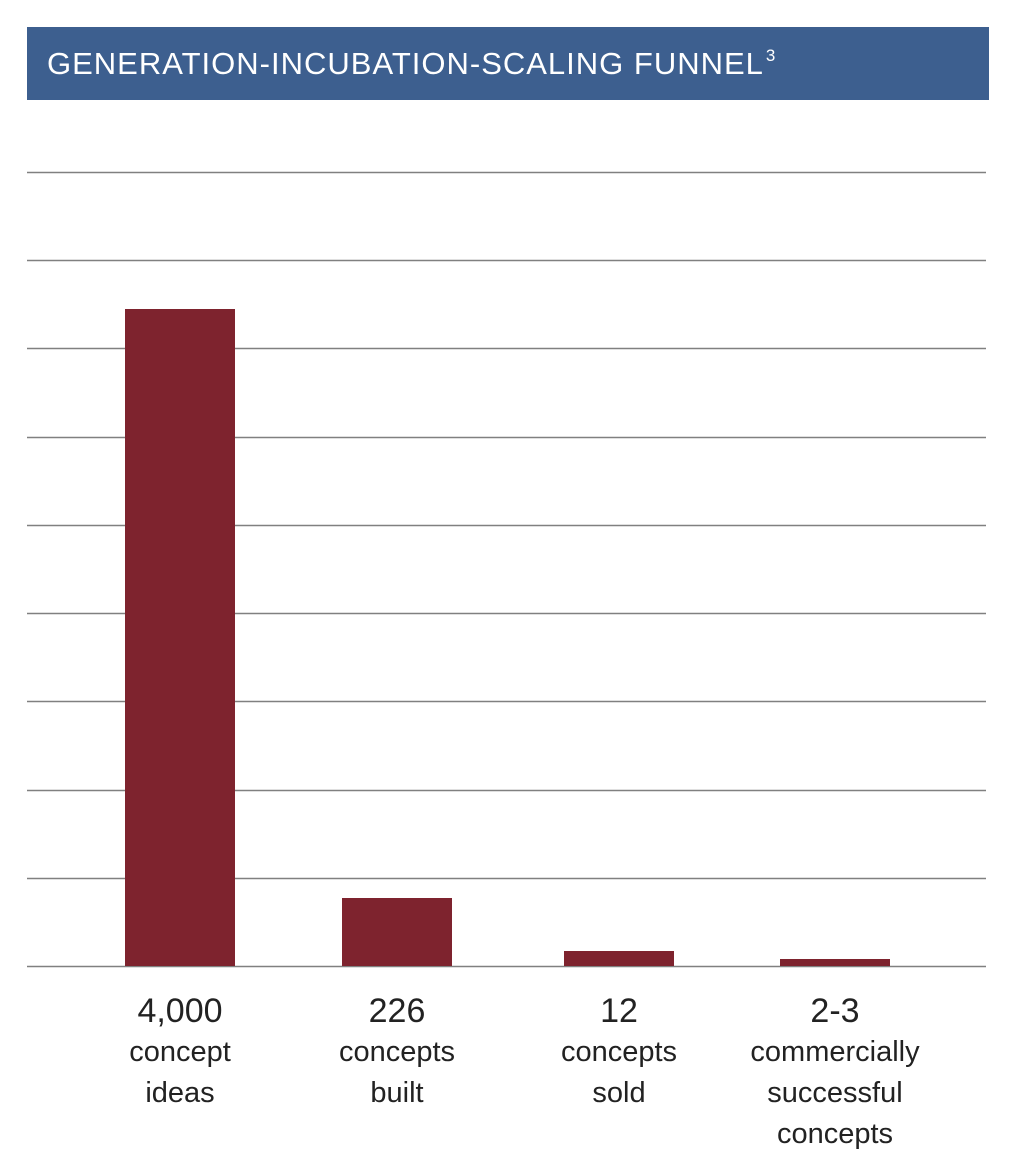  What do you see at coordinates (835, 1093) in the screenshot?
I see `bar-description-label: commercially successful concepts` at bounding box center [835, 1093].